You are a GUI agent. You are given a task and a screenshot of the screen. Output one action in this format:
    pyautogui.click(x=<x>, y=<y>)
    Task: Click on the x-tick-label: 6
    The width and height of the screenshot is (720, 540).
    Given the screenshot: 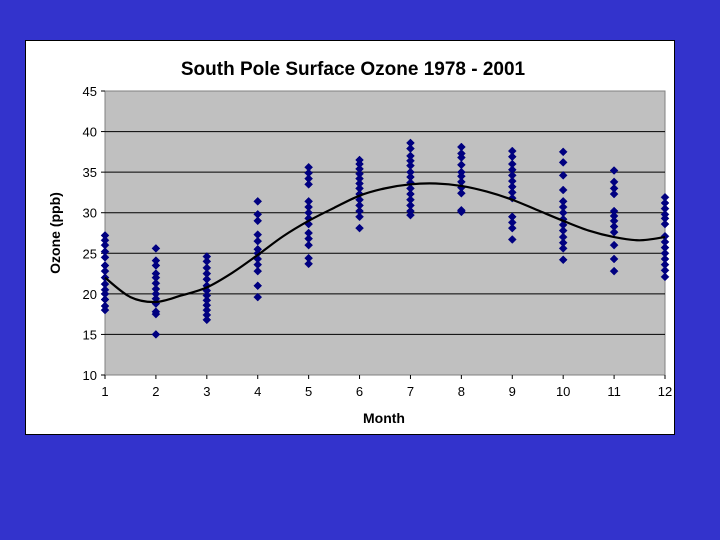 What is the action you would take?
    pyautogui.click(x=359, y=391)
    